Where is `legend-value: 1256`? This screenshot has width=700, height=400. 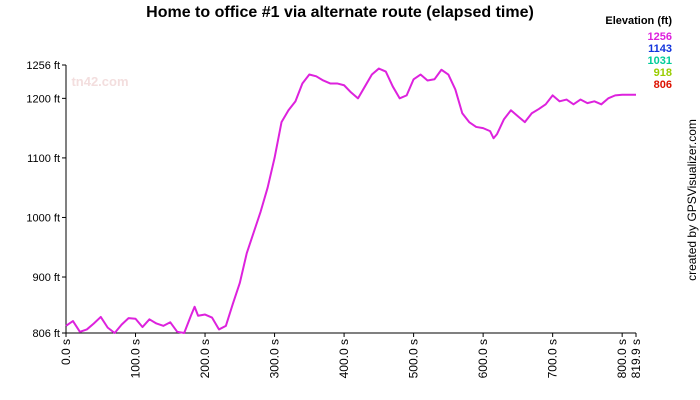
legend-value: 1256 is located at coordinates (660, 37).